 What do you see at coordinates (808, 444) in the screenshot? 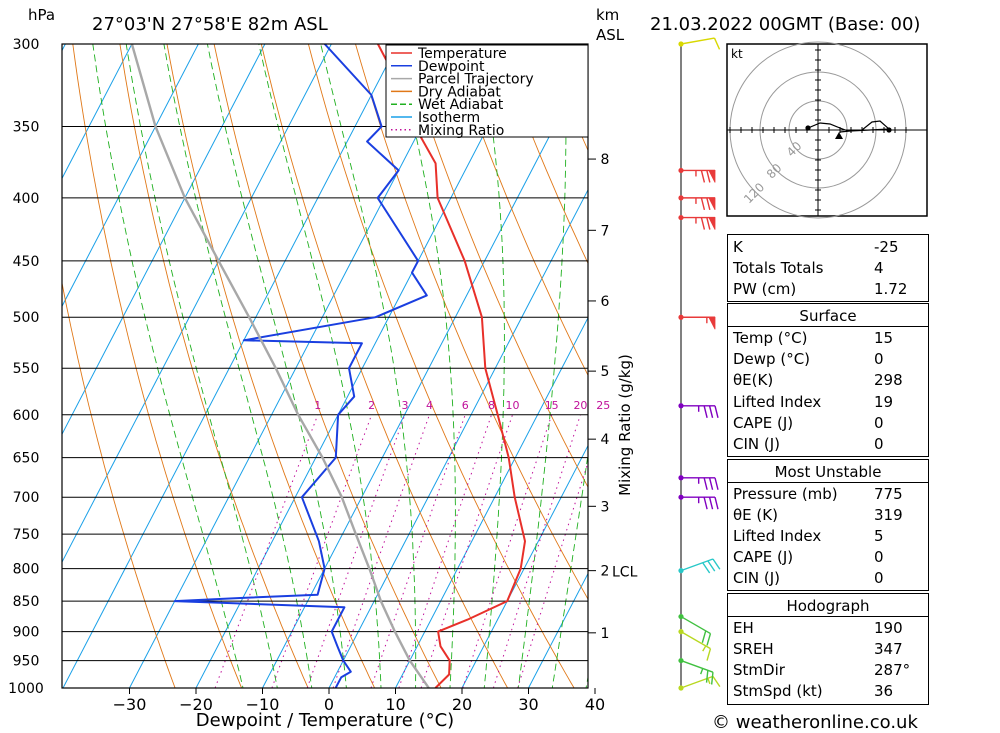
I see `surface-row: CIN (J) 0` at bounding box center [808, 444].